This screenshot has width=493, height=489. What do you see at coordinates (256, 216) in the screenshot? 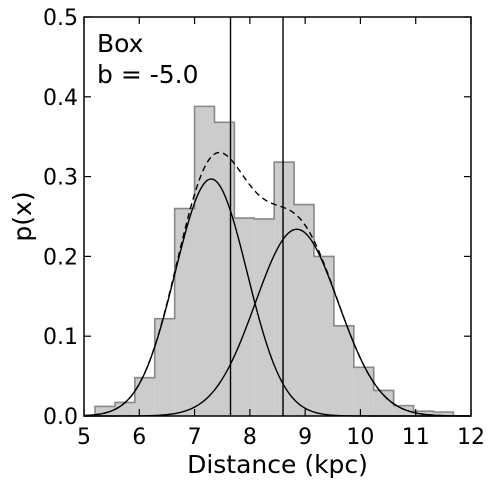
I see `vertical-markers` at bounding box center [256, 216].